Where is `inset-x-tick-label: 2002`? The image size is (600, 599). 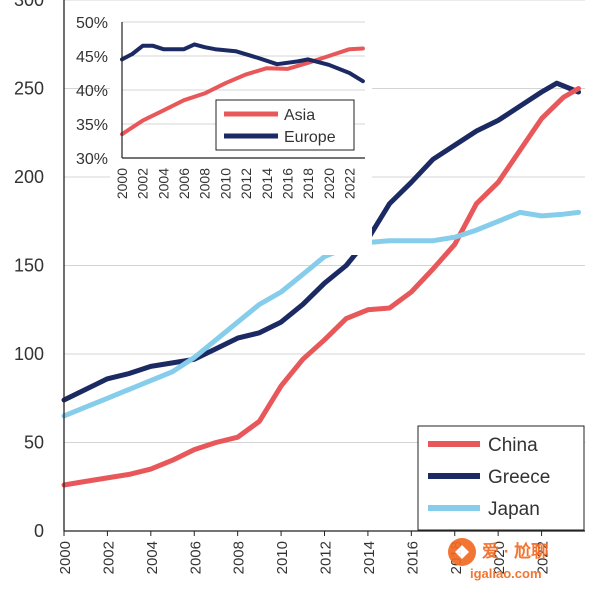 inset-x-tick-label: 2002 is located at coordinates (143, 183).